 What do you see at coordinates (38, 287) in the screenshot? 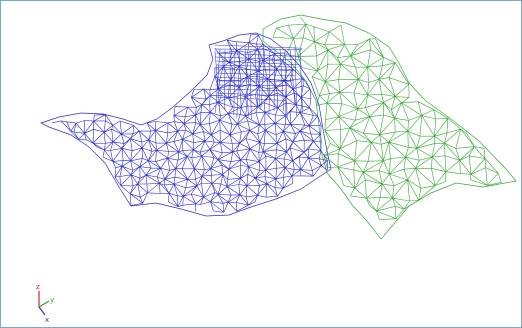
I see `z-axis-label: z` at bounding box center [38, 287].